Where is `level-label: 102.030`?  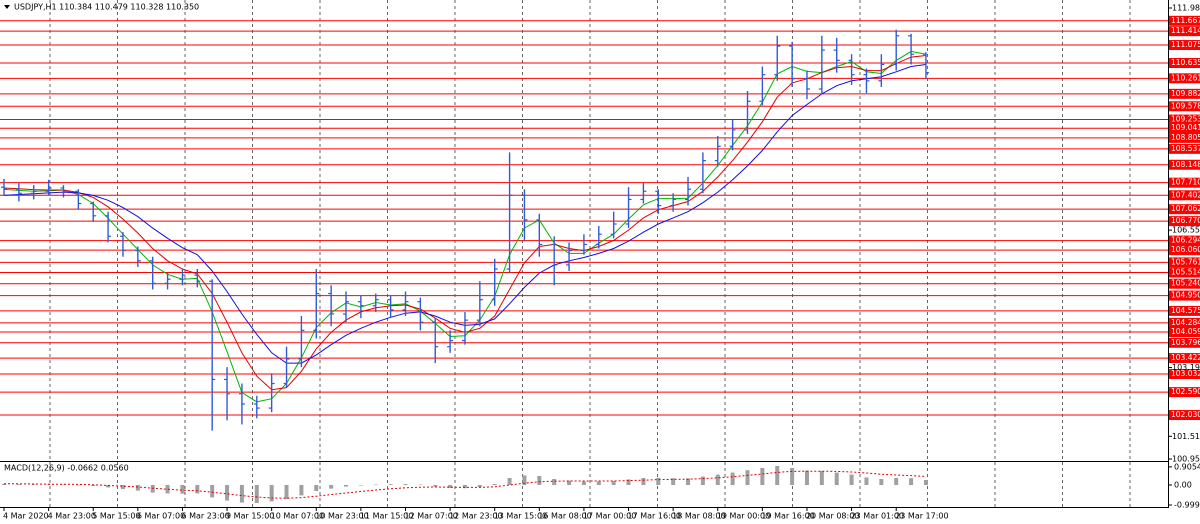
level-label: 102.030 is located at coordinates (1185, 414).